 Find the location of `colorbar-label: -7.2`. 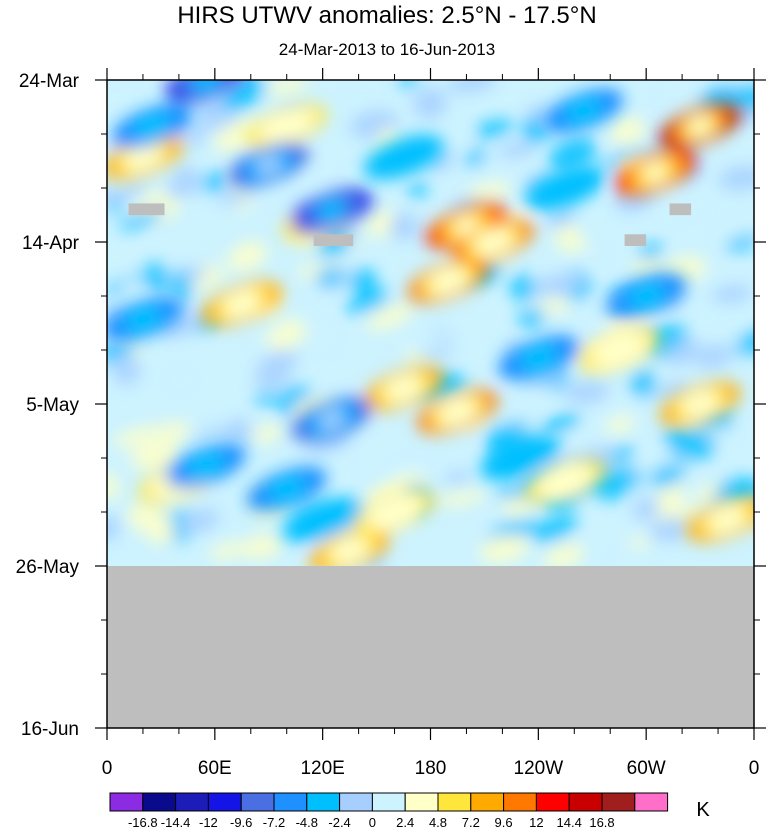

colorbar-label: -7.2 is located at coordinates (274, 822).